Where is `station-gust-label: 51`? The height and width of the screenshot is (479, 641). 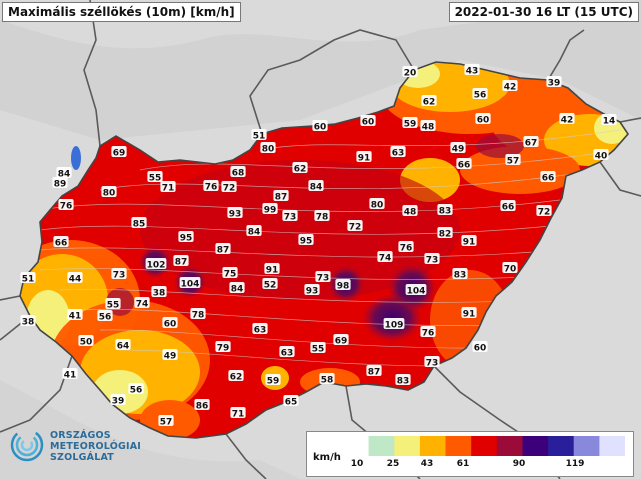 station-gust-label: 51 is located at coordinates (28, 278).